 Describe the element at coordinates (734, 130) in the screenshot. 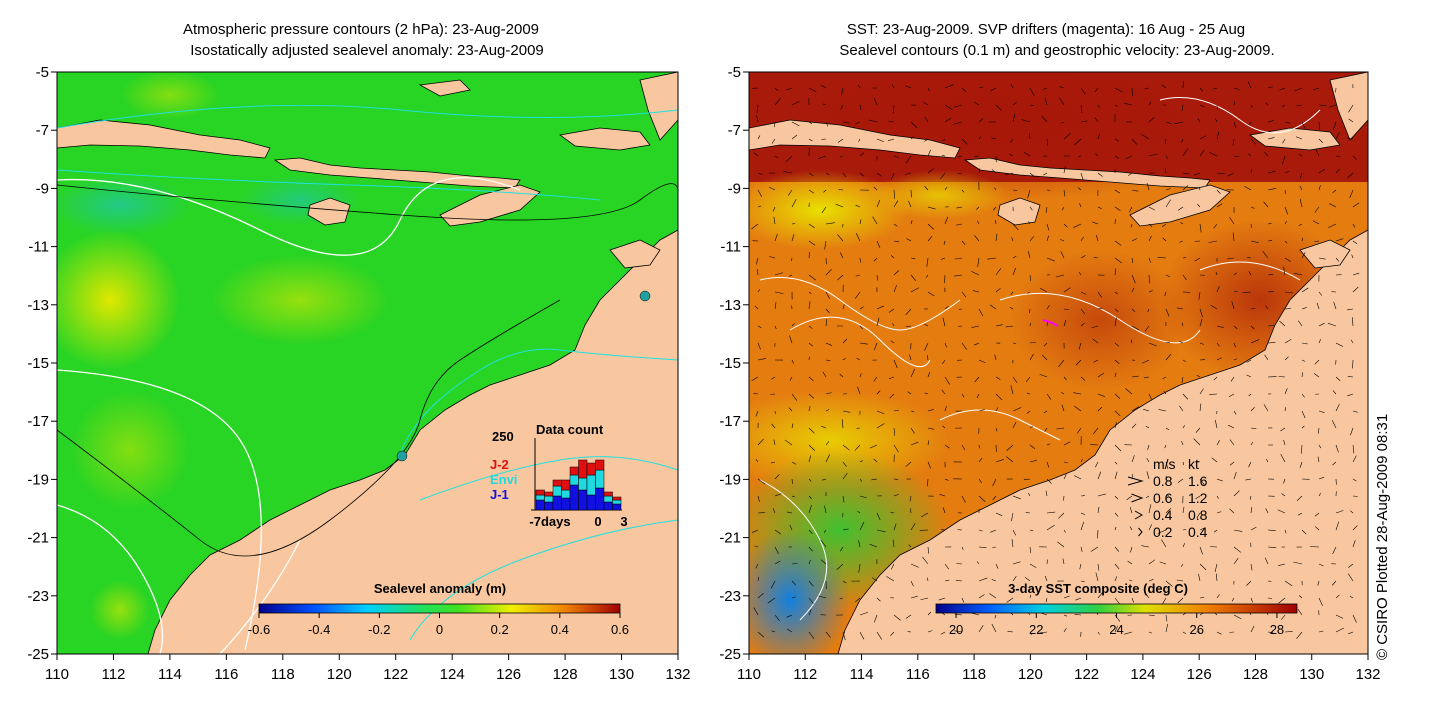

I see `right-y-tick-label: -7` at that location.